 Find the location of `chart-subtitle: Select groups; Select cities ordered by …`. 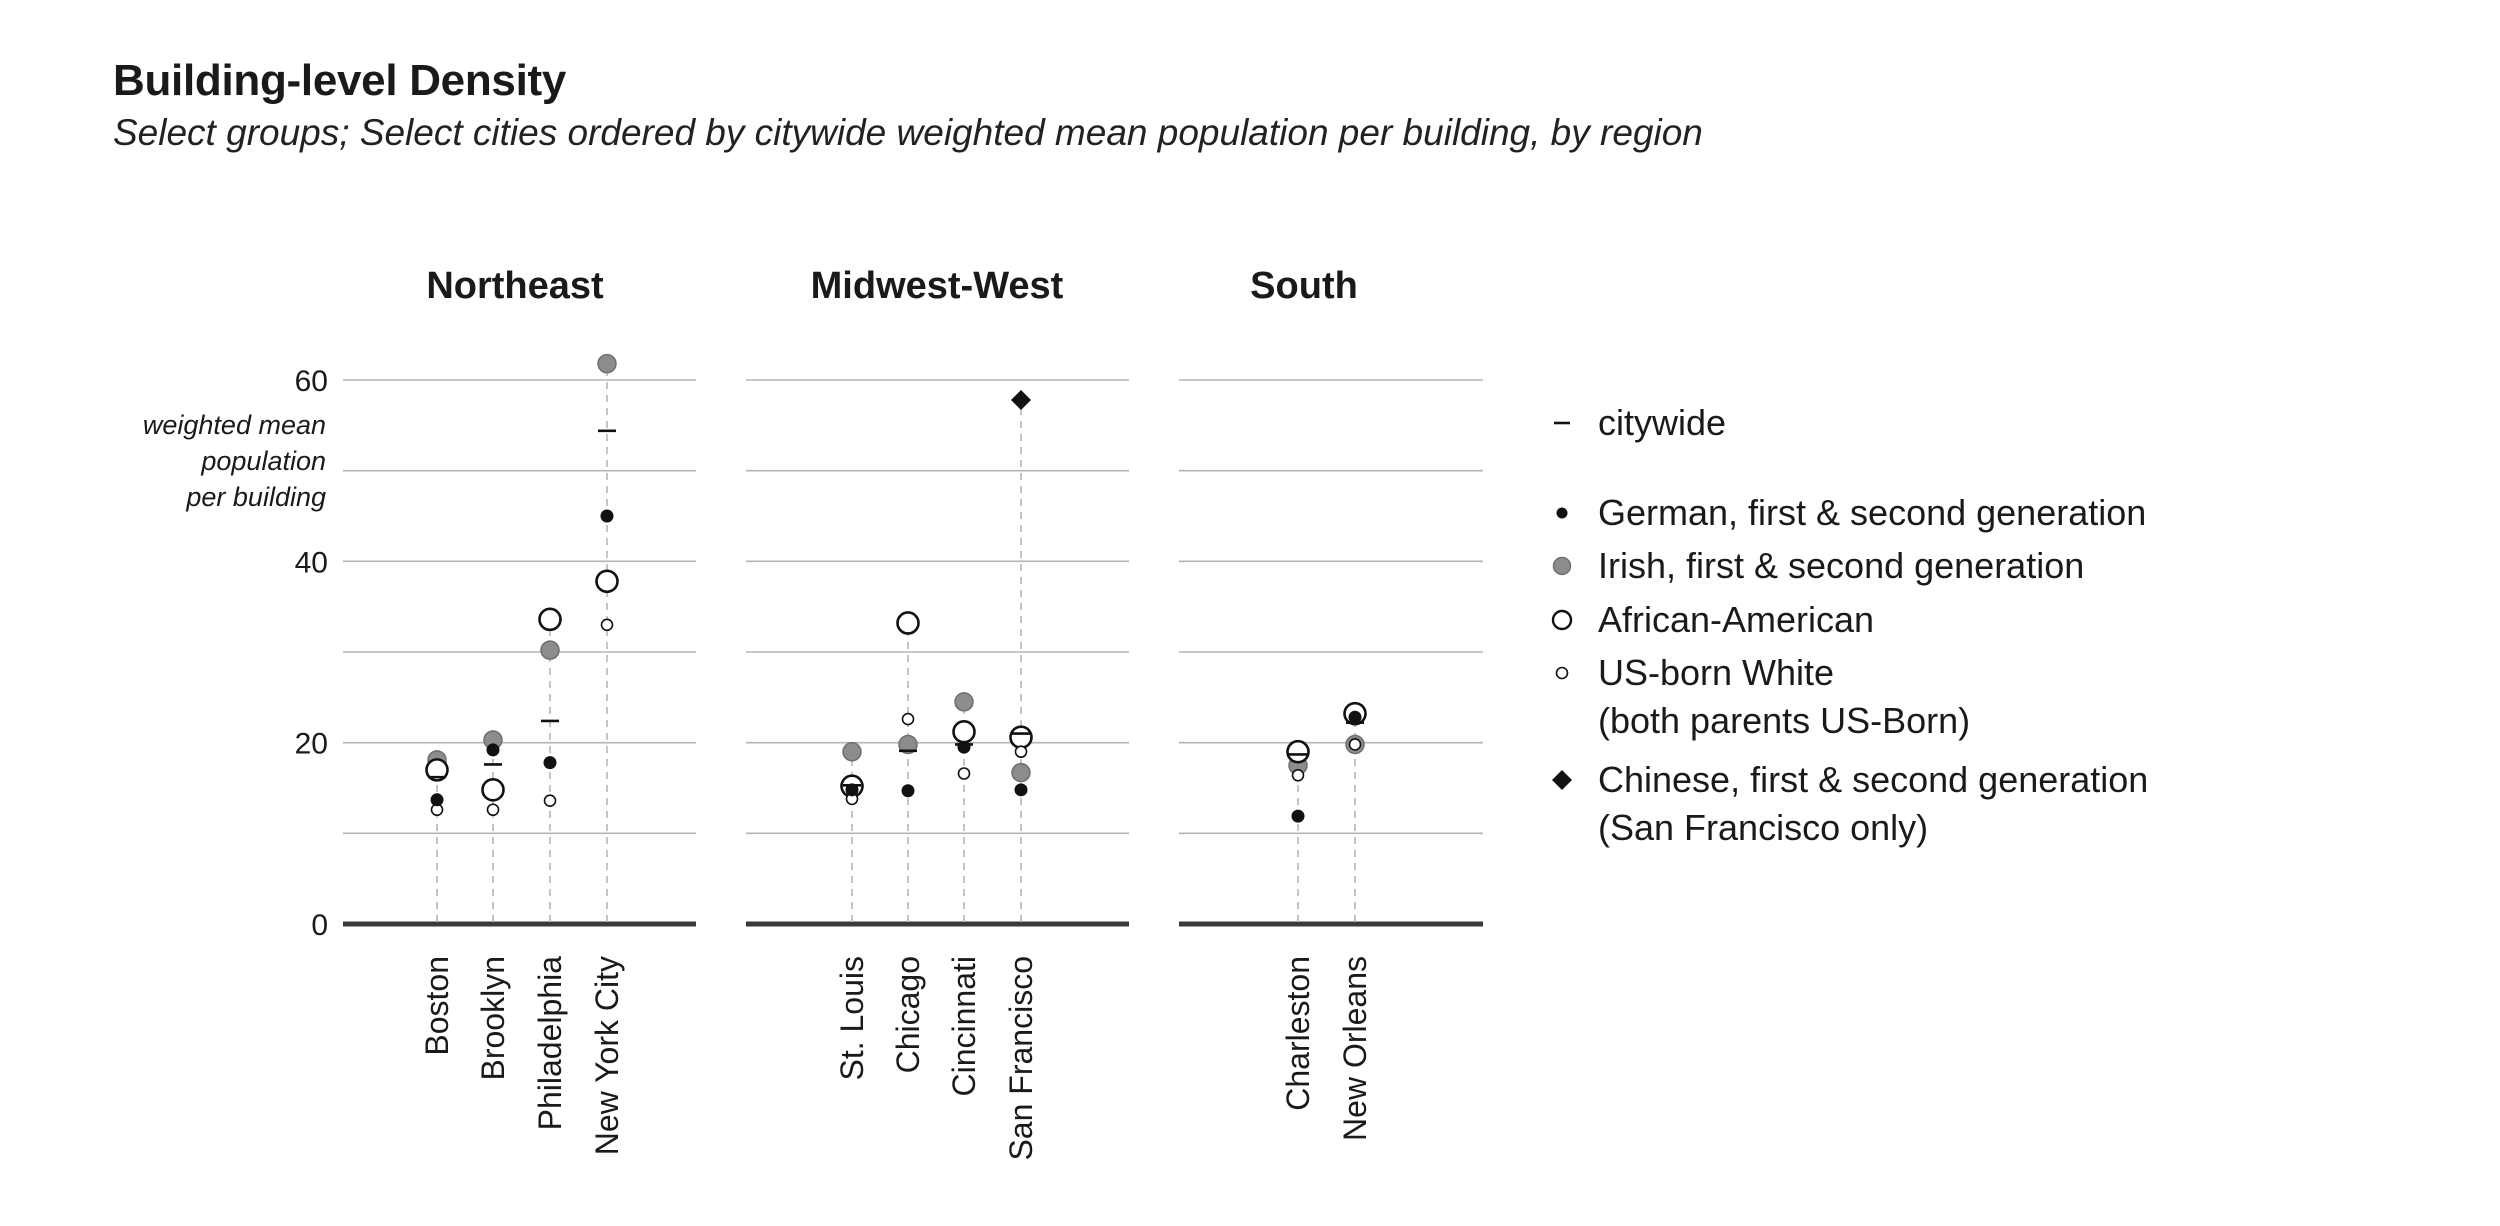

chart-subtitle: Select groups; Select cities ordered by … is located at coordinates (908, 132).